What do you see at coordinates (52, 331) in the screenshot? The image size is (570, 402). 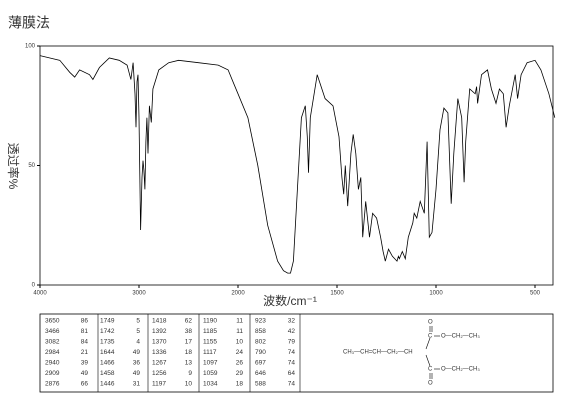 I see `table-cell: 3466` at bounding box center [52, 331].